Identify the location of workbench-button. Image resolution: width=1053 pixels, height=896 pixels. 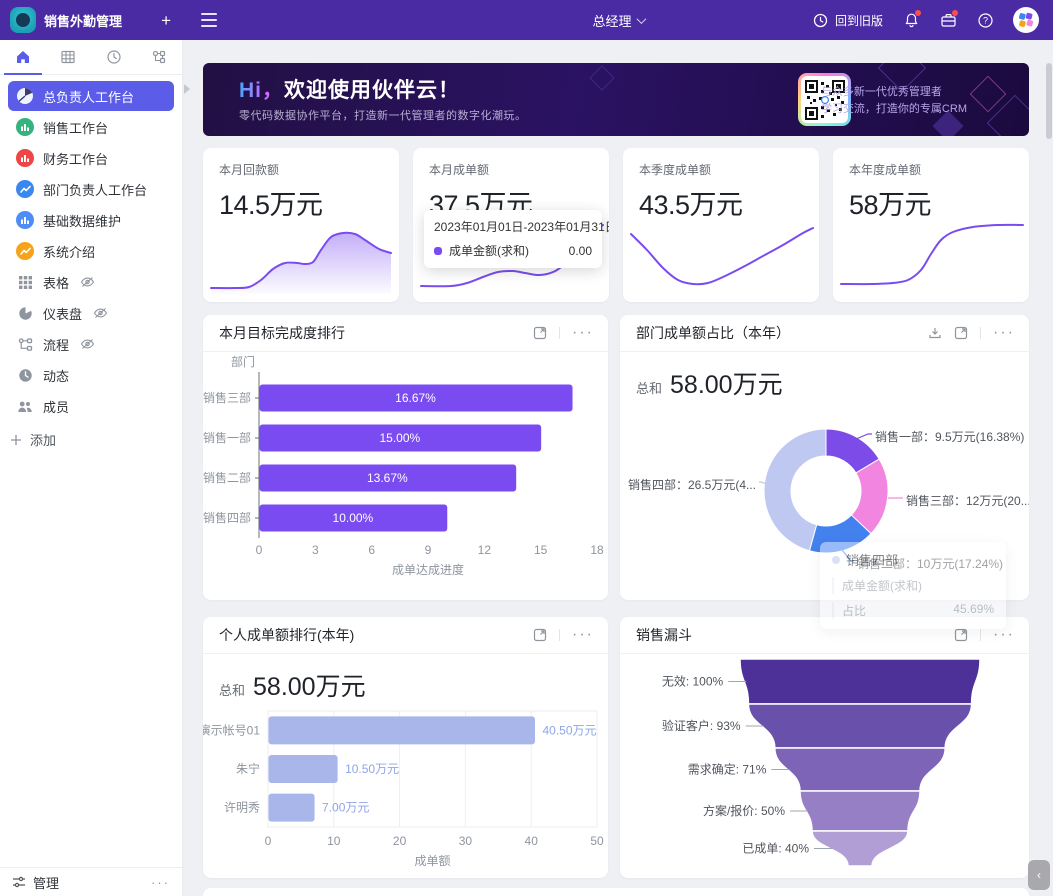
(948, 19).